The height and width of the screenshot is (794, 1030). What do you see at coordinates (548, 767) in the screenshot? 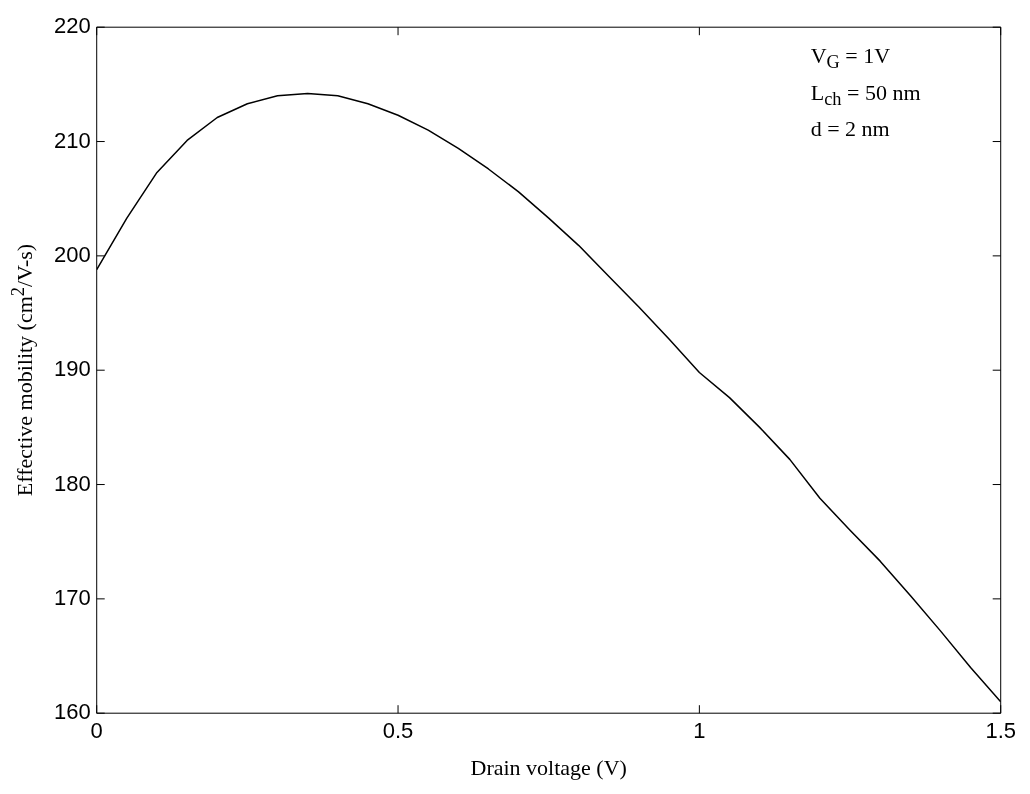
I see `x-axis-title: Drain voltage (V)` at bounding box center [548, 767].